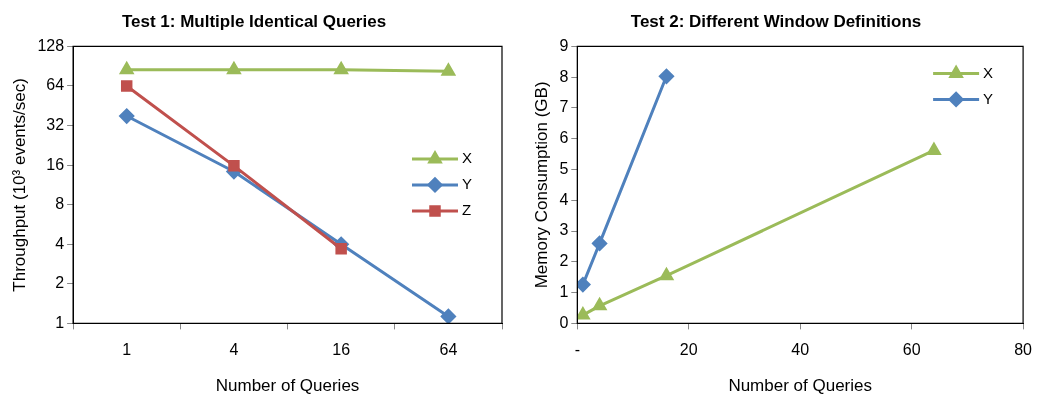  I want to click on x-tick-label: 40, so click(800, 350).